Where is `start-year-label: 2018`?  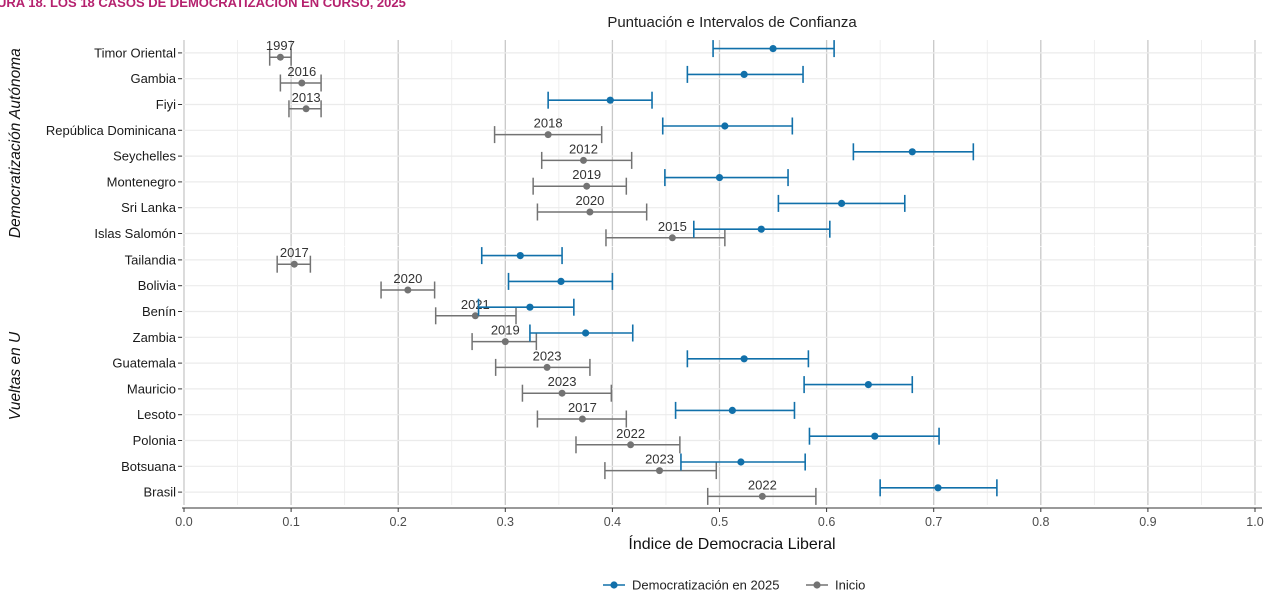
start-year-label: 2018 is located at coordinates (548, 123).